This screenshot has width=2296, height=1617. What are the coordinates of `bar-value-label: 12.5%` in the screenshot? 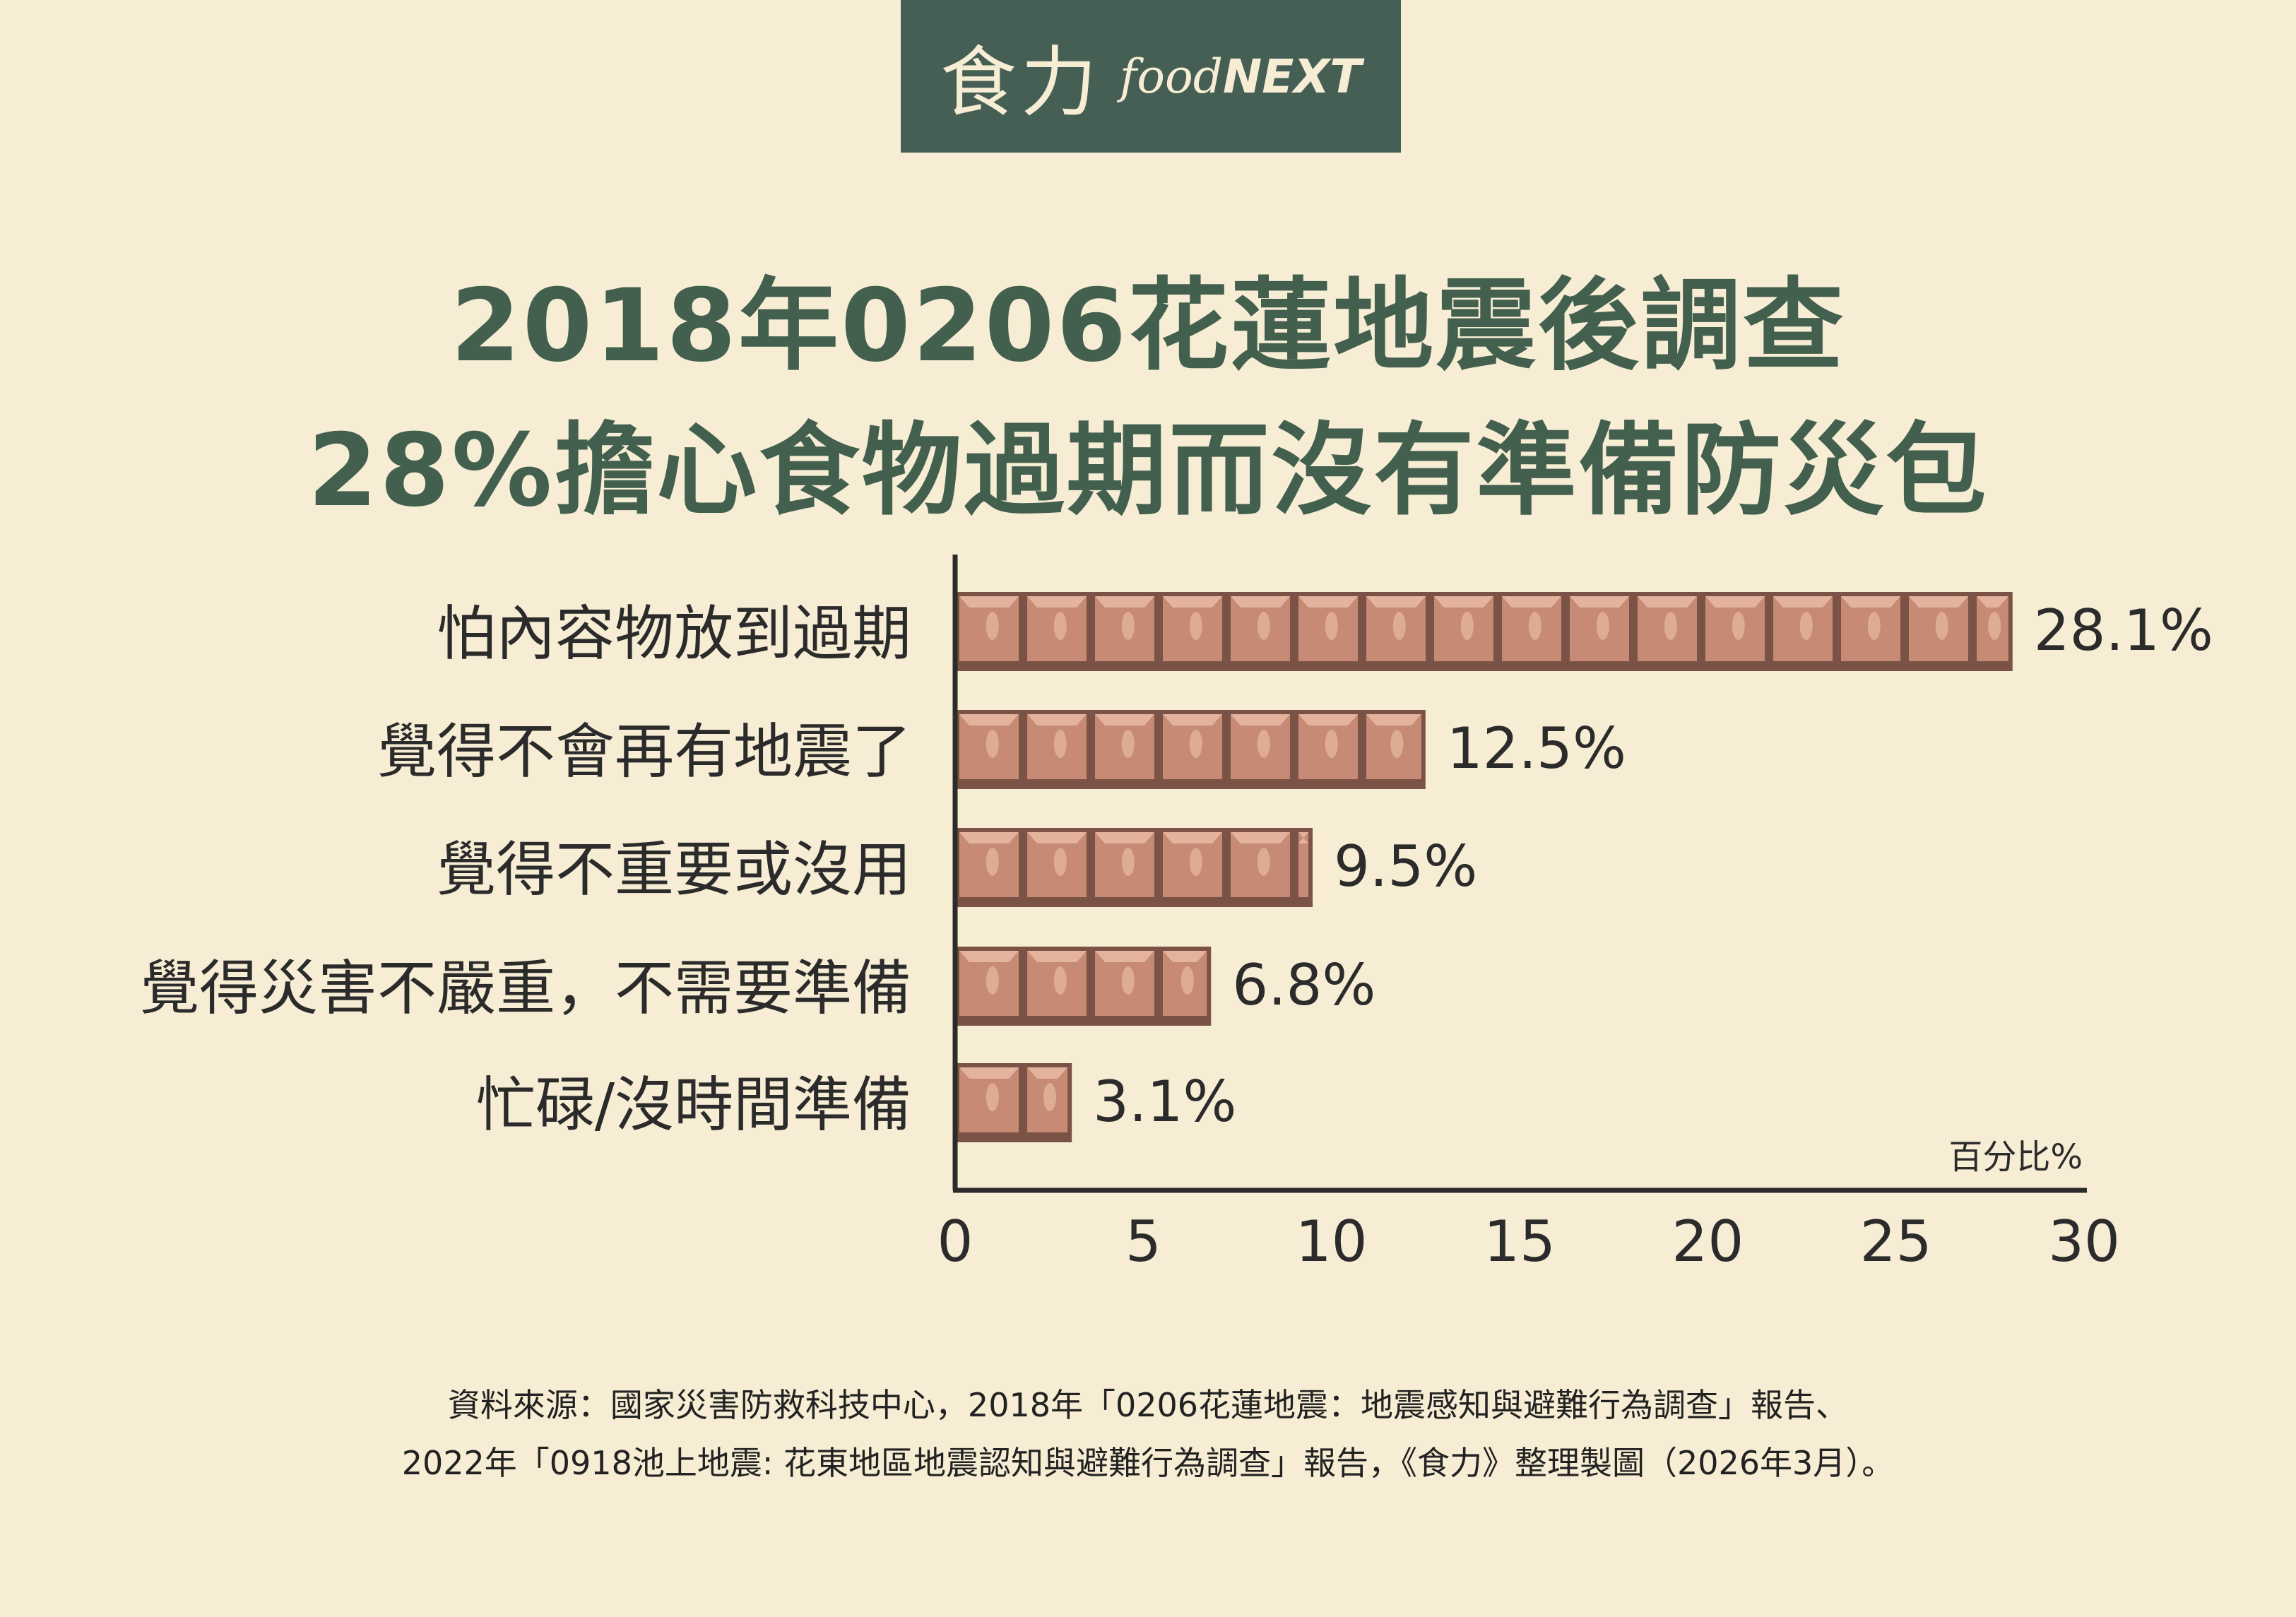 It's located at (1536, 748).